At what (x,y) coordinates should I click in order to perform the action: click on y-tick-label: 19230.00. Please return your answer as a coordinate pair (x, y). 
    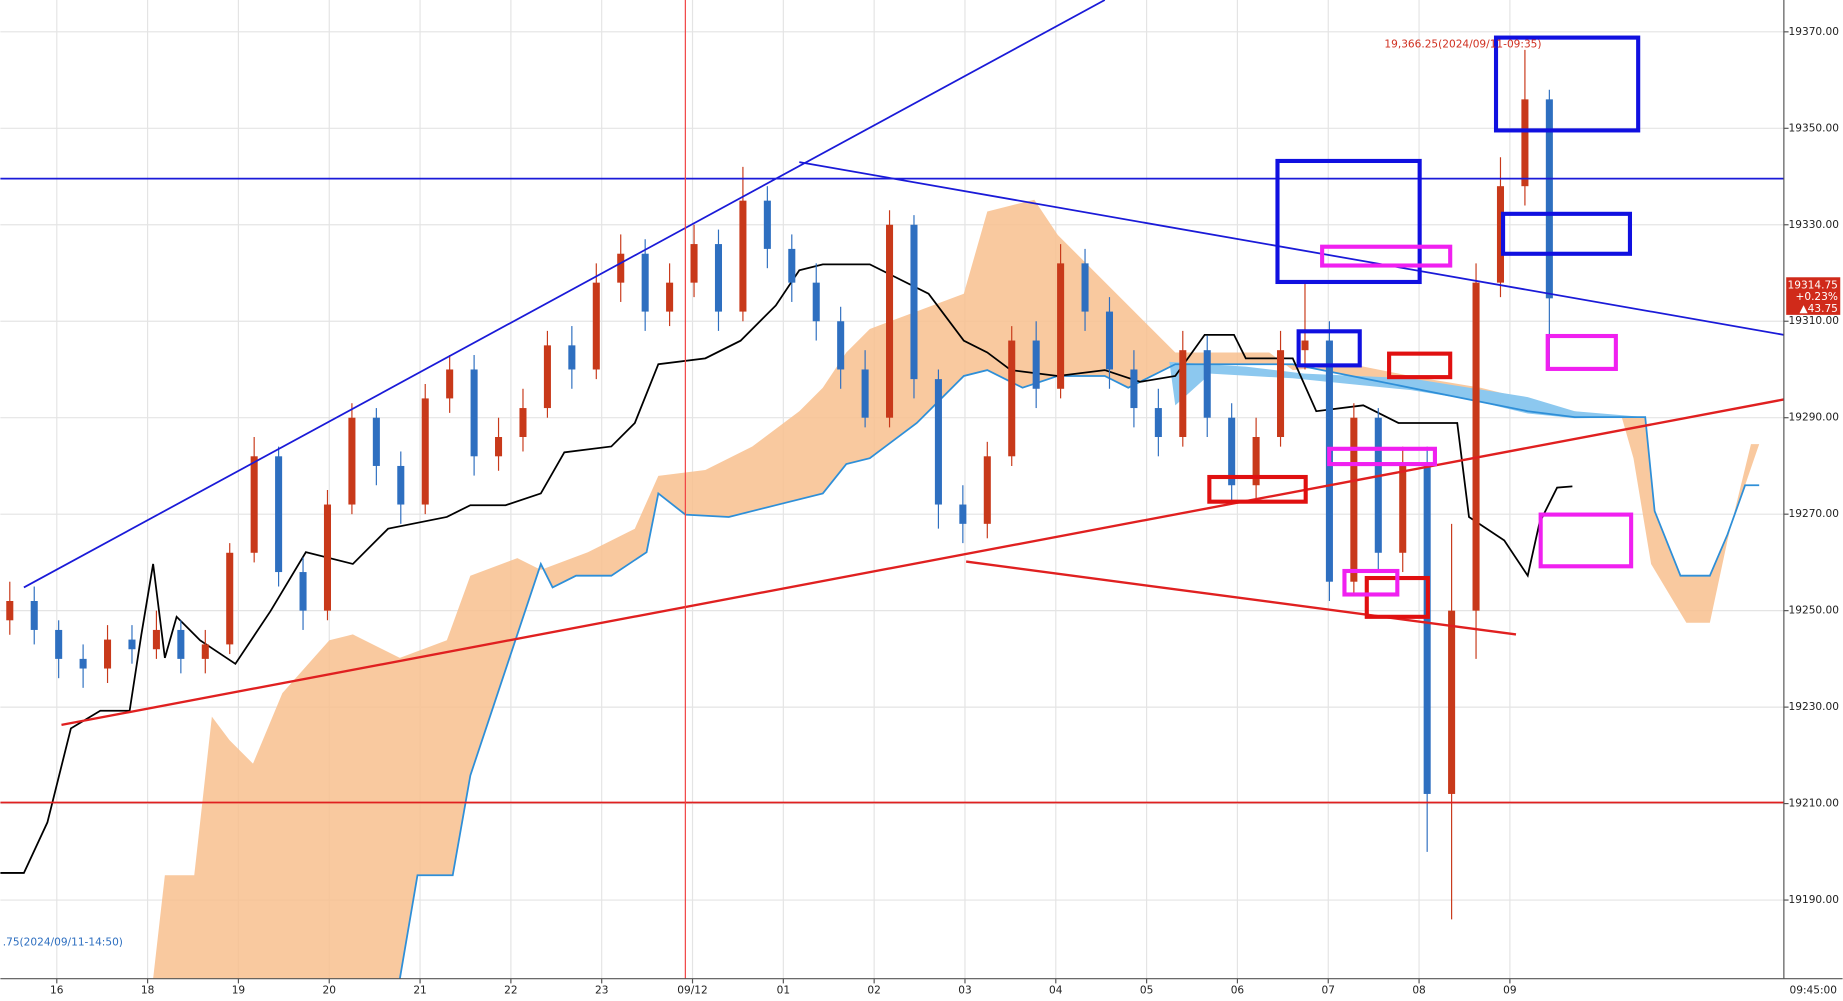
    Looking at the image, I should click on (1814, 707).